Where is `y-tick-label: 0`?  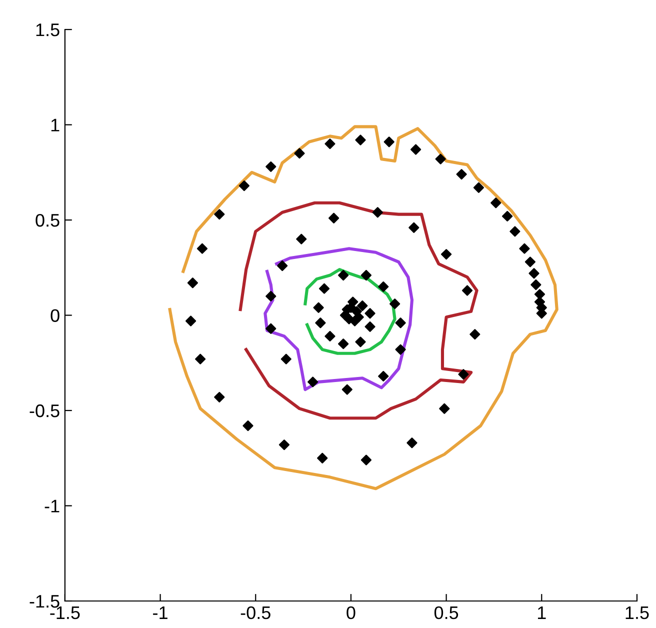 y-tick-label: 0 is located at coordinates (55, 315).